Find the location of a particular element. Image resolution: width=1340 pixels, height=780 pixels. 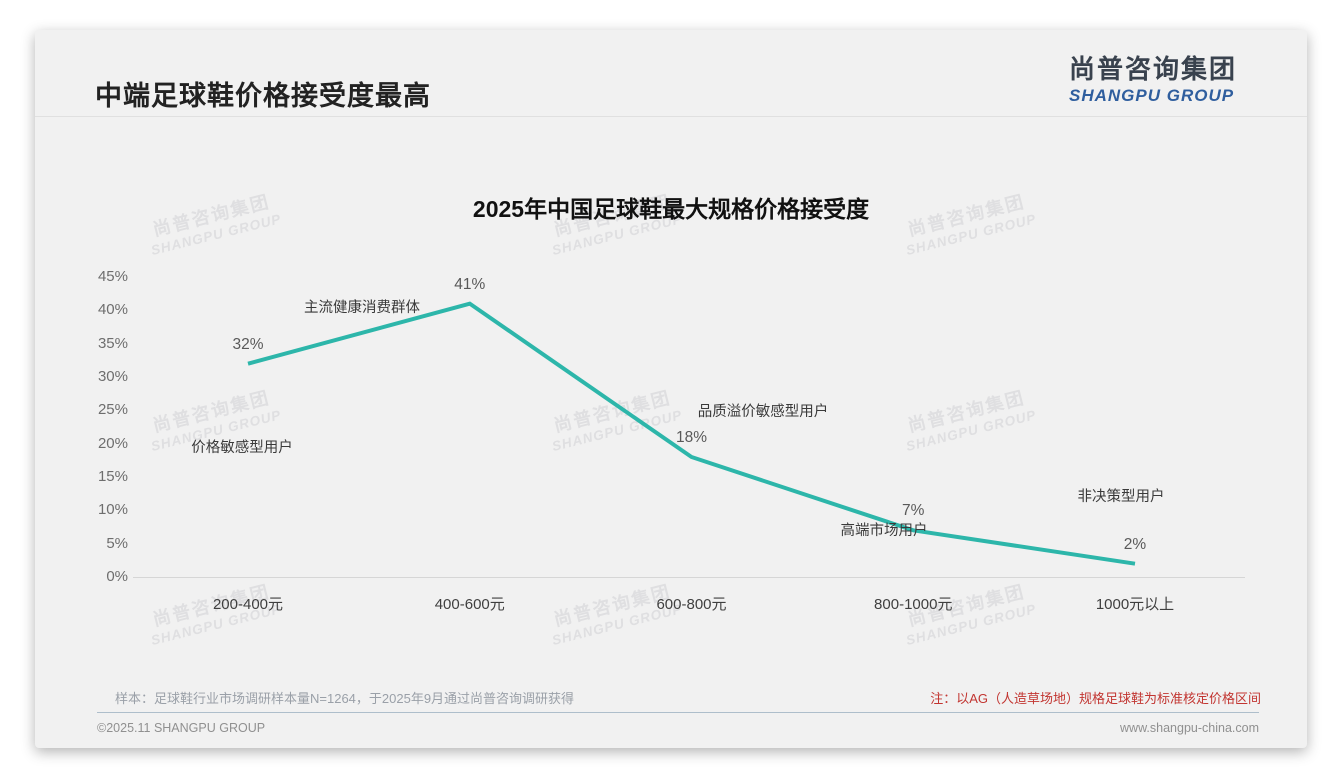

method-note: 注：以AG（人造草场地）规格足球鞋为标准核定价格区间 is located at coordinates (1095, 698).